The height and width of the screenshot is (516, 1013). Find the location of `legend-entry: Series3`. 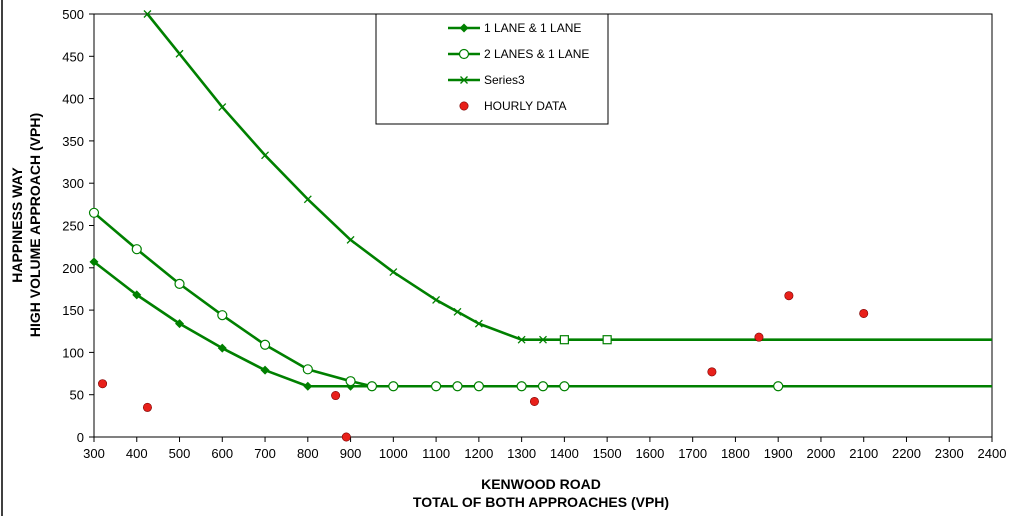

legend-entry: Series3 is located at coordinates (486, 80).